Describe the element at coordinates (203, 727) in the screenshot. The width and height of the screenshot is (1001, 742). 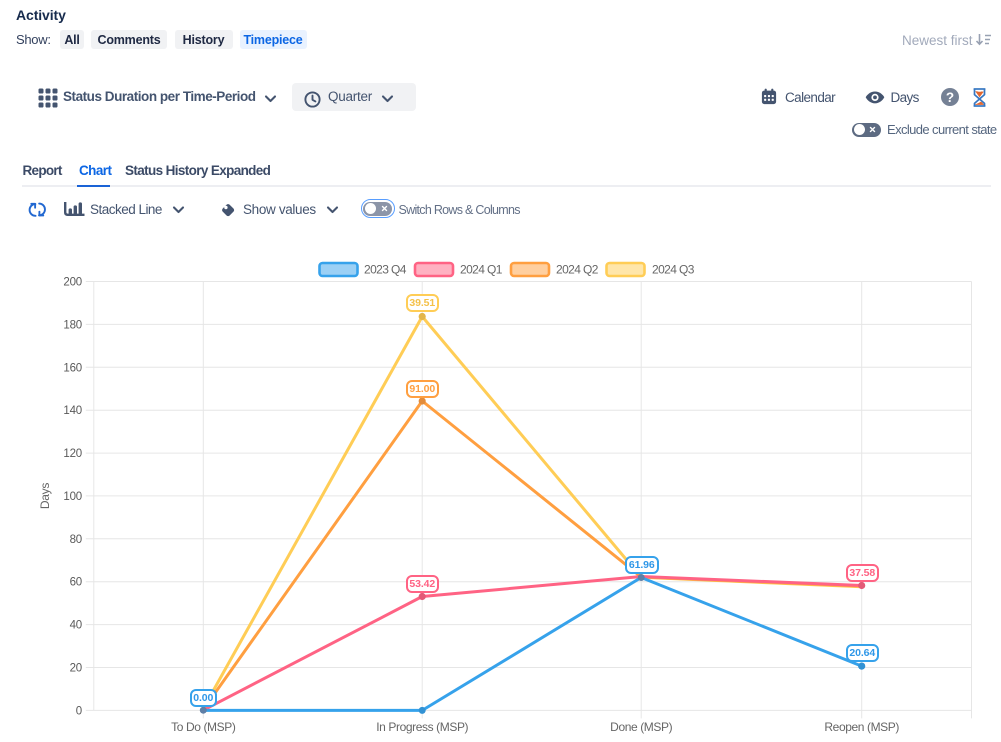
I see `svg-text: To Do (MSP)` at that location.